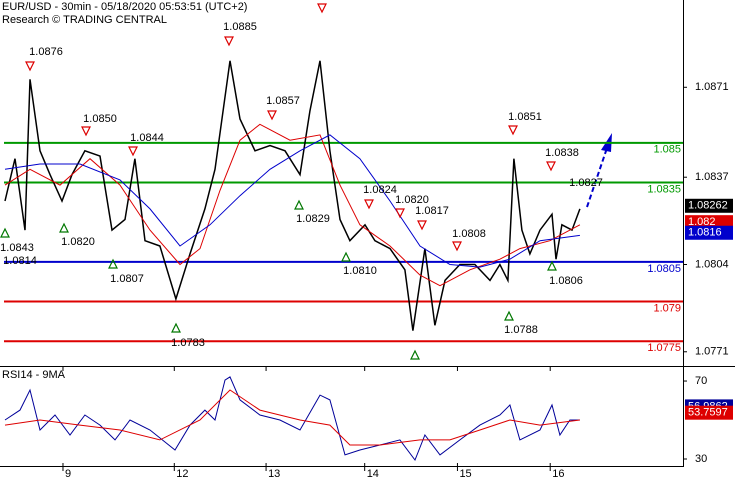 Image resolution: width=735 pixels, height=480 pixels. What do you see at coordinates (373, 474) in the screenshot?
I see `x-tick-label: 14` at bounding box center [373, 474].